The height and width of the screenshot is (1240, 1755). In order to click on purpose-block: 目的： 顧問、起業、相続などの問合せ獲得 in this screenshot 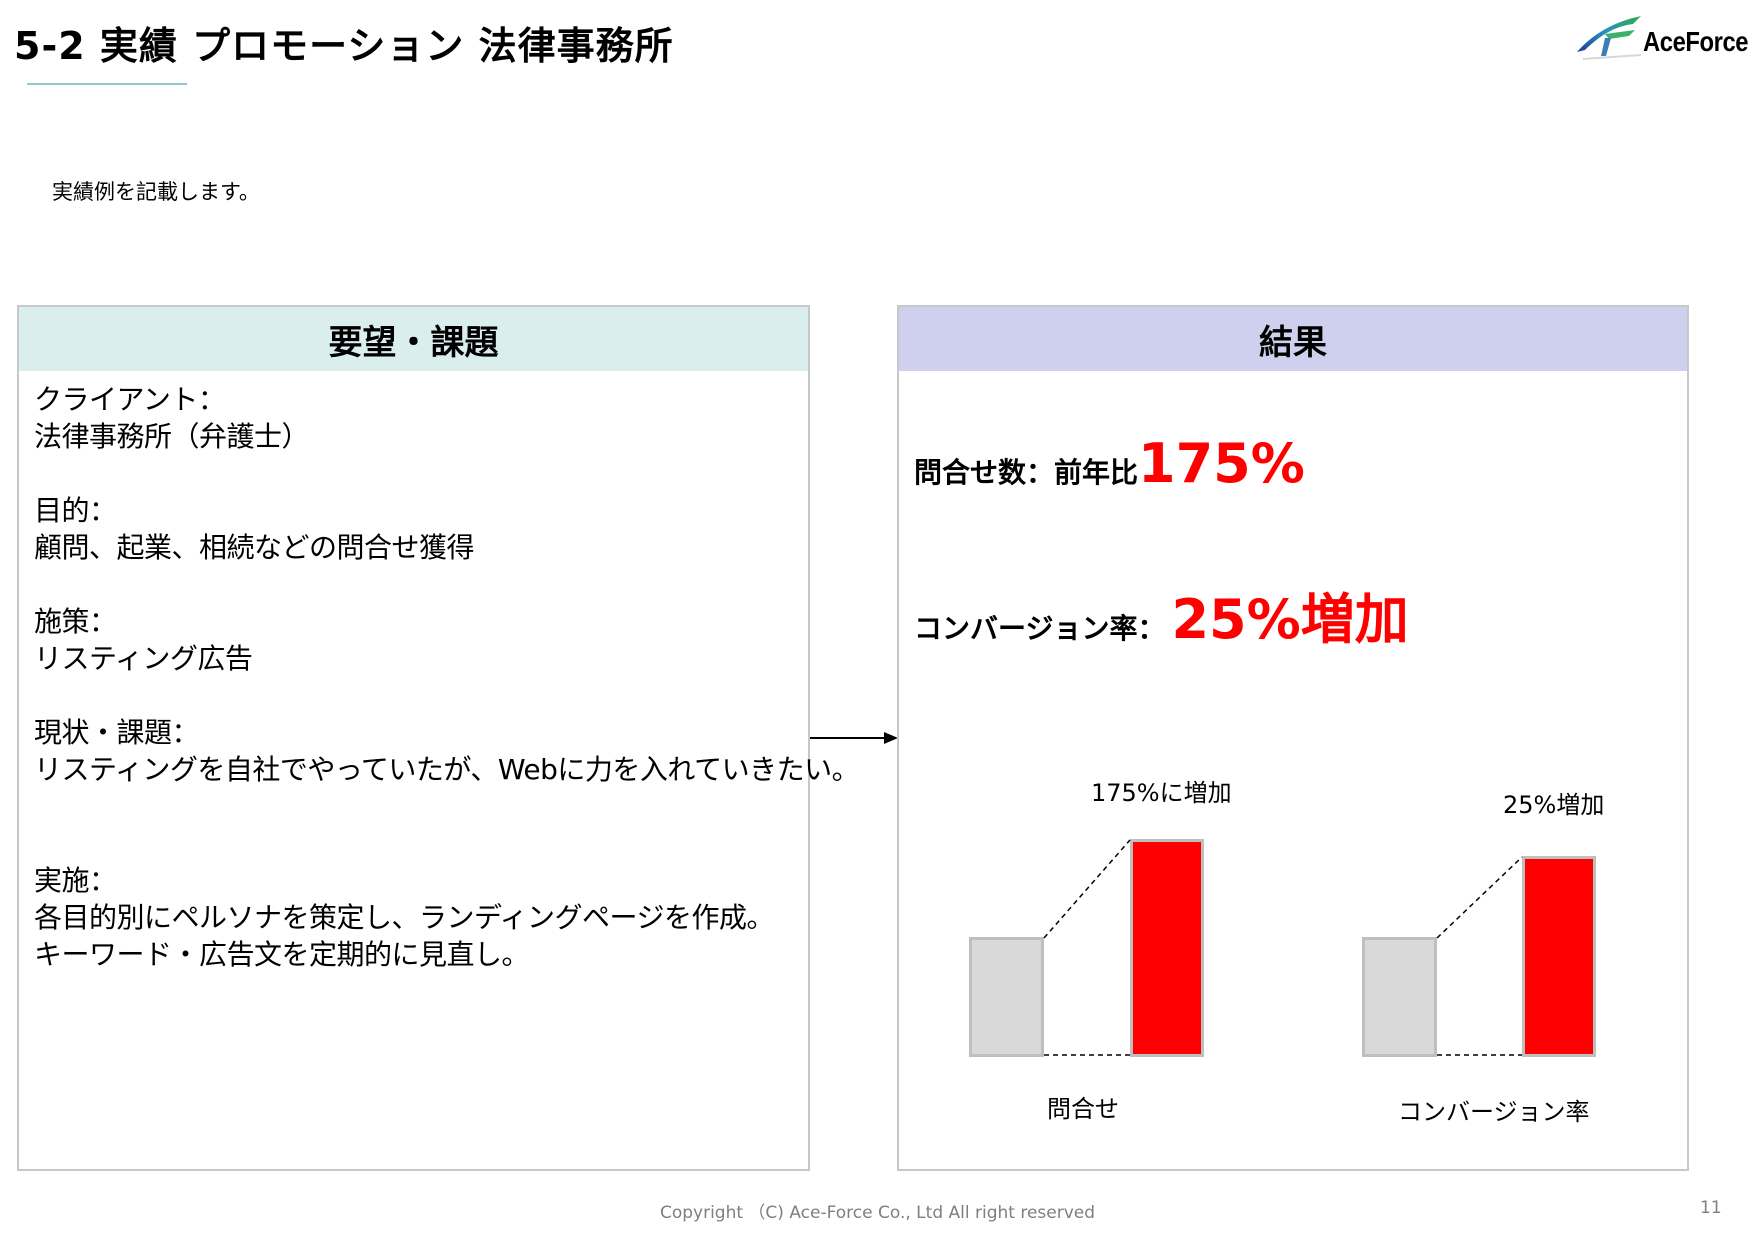, I will do `click(413, 529)`.